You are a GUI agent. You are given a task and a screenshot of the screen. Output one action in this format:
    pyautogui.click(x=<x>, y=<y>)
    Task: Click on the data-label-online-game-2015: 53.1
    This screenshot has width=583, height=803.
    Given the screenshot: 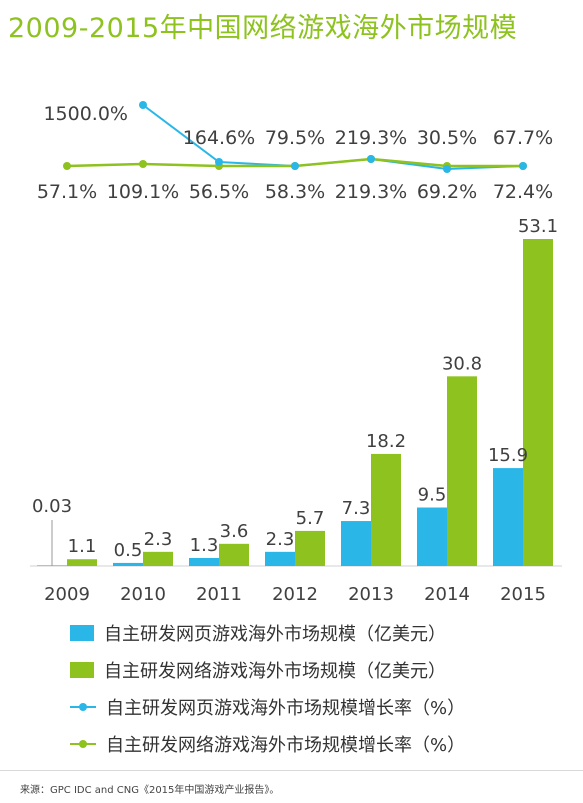 What is the action you would take?
    pyautogui.click(x=538, y=226)
    